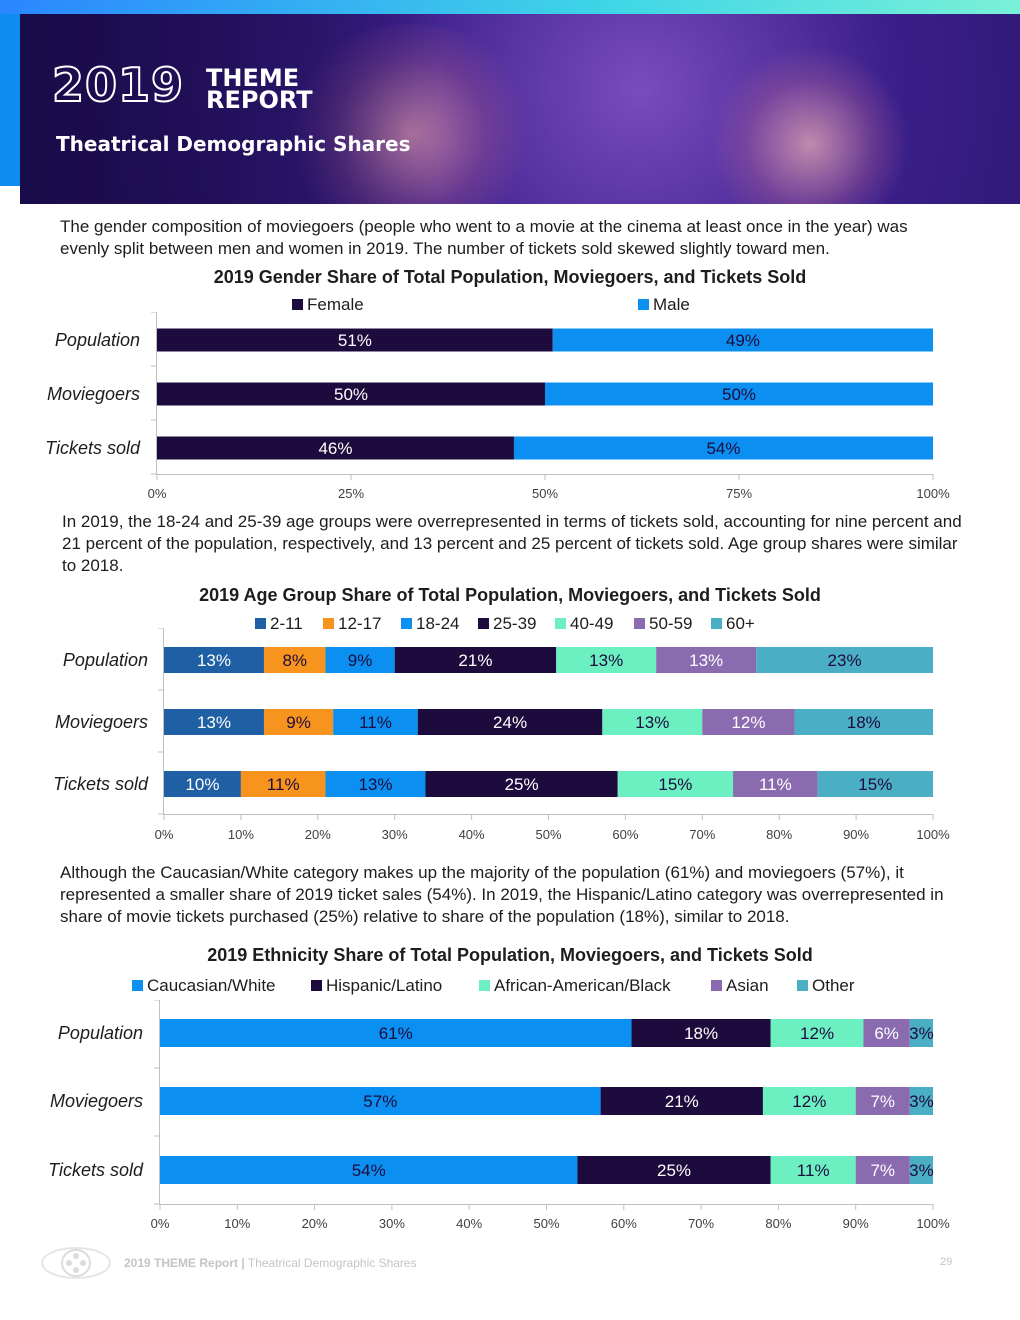  Describe the element at coordinates (335, 304) in the screenshot. I see `legend-label: Female` at that location.